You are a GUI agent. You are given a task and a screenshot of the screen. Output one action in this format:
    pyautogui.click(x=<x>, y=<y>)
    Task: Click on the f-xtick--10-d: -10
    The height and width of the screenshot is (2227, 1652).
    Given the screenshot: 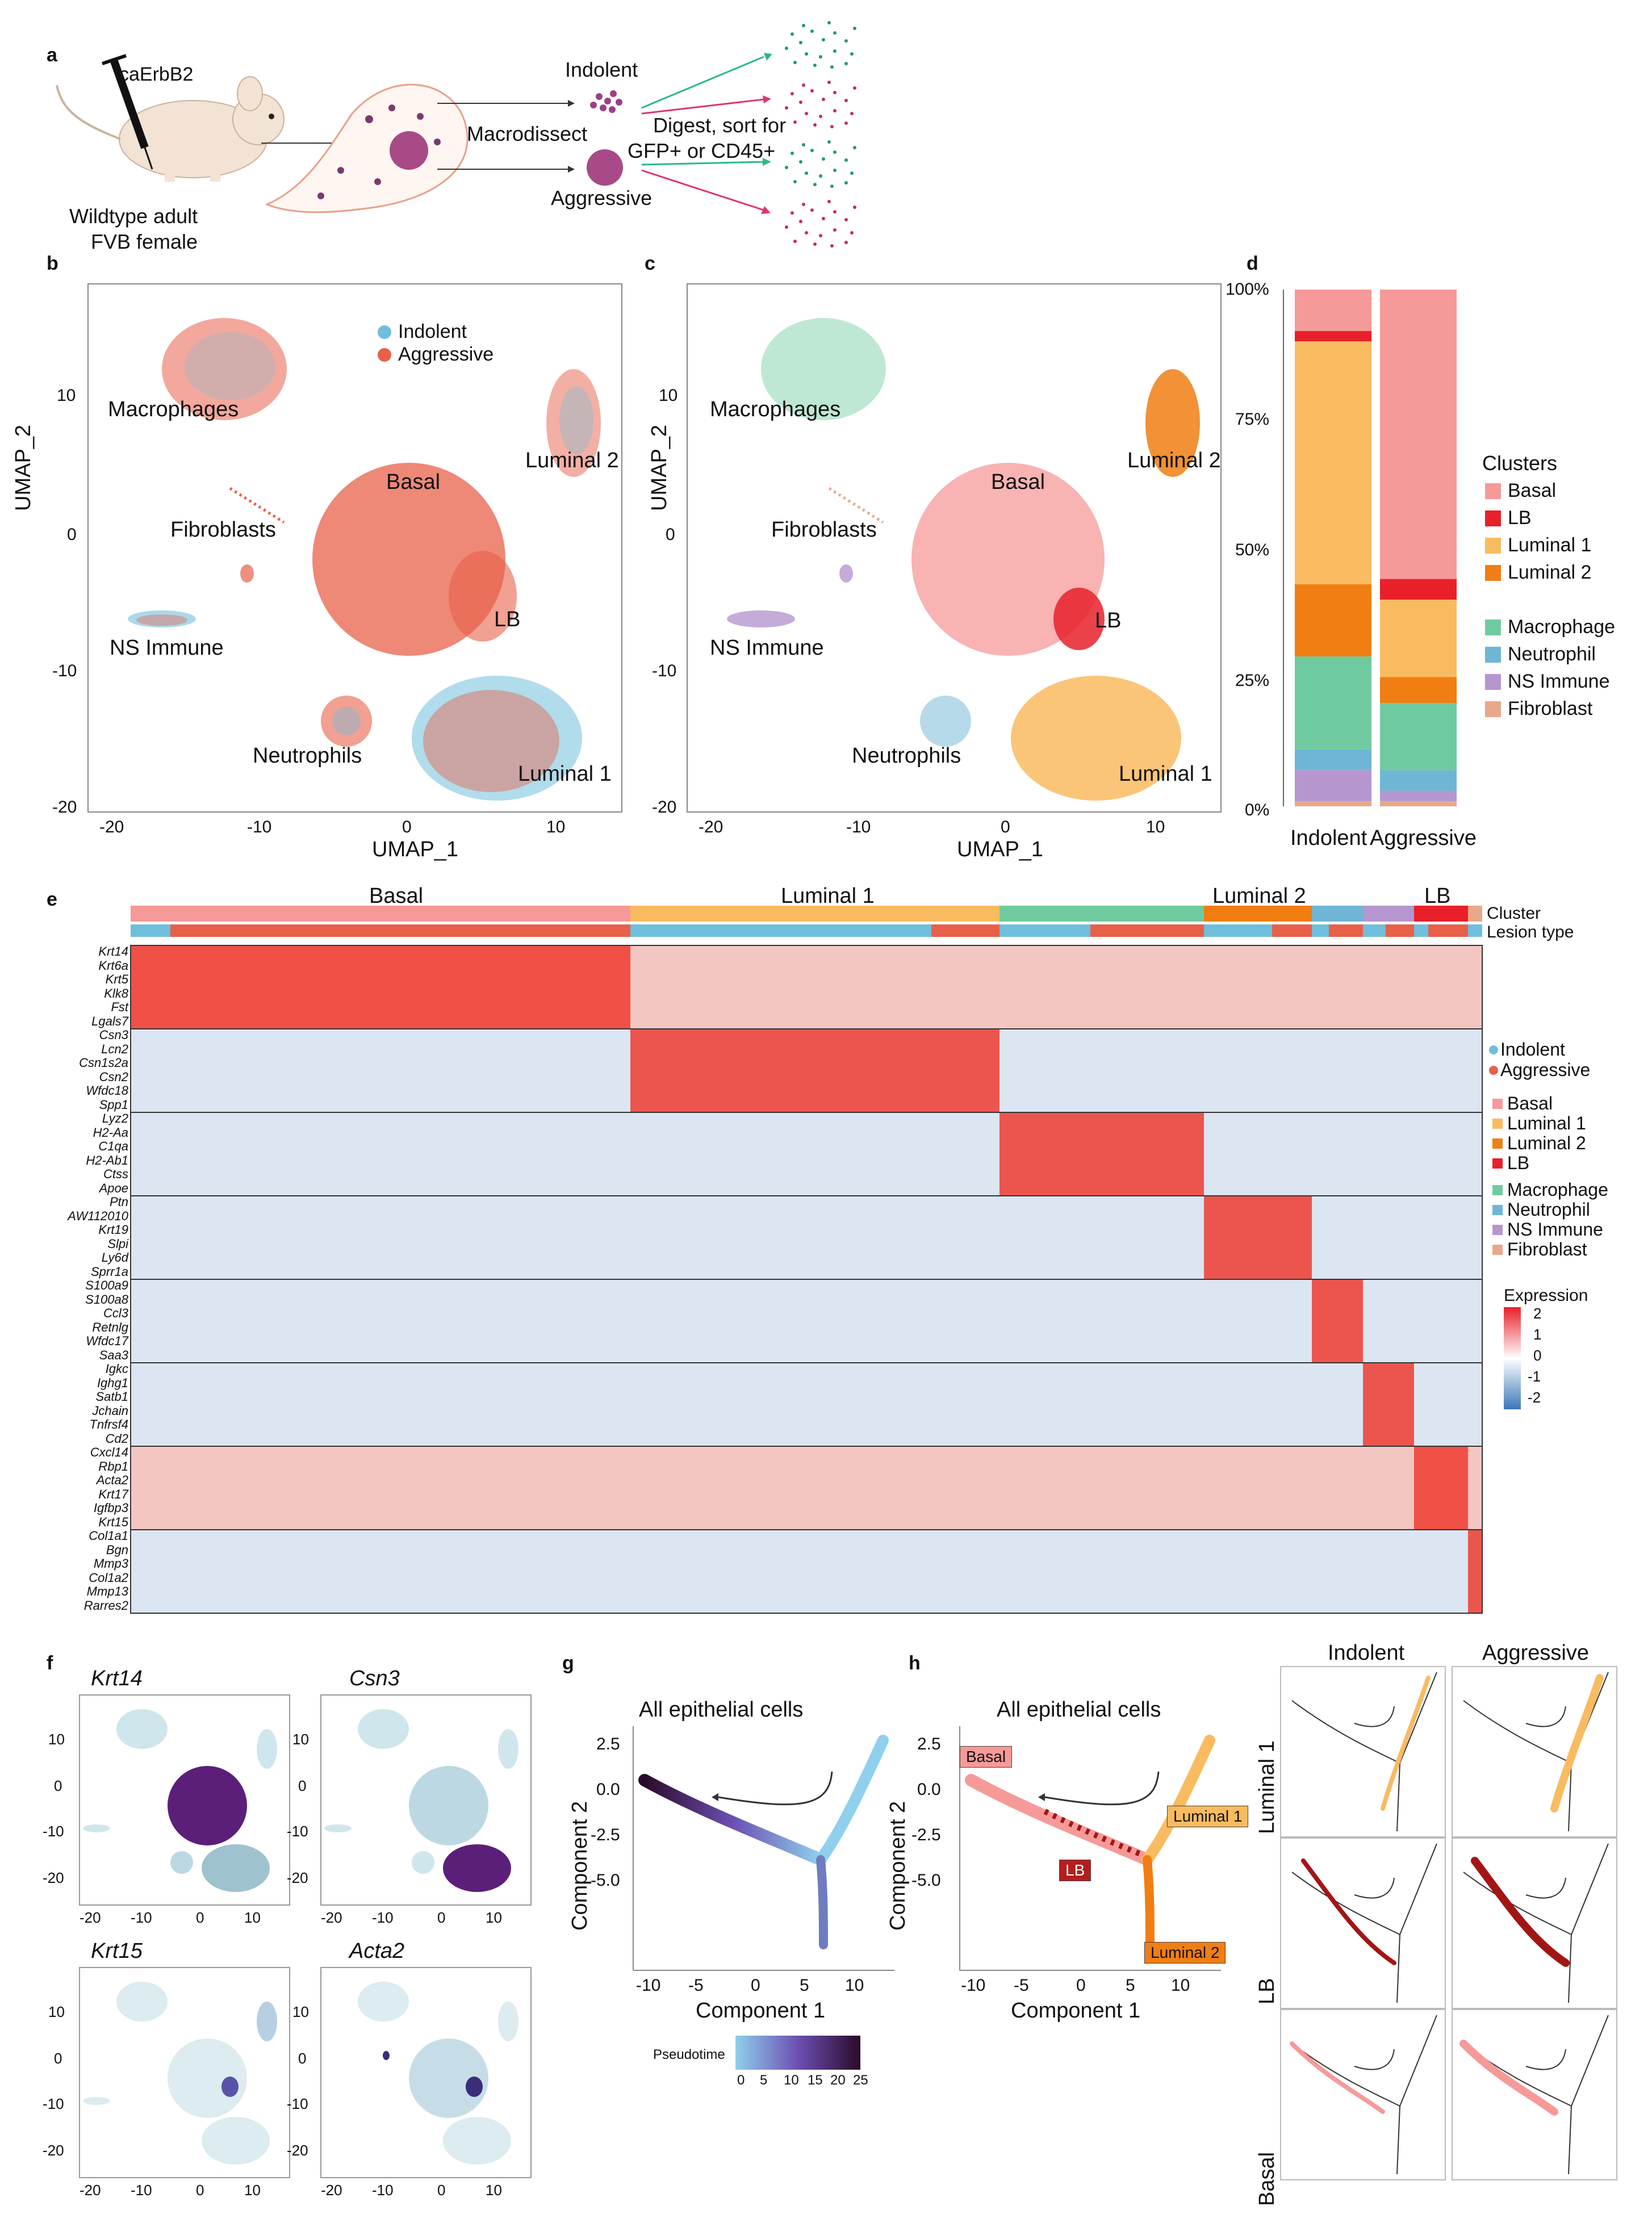 What is the action you would take?
    pyautogui.click(x=383, y=2191)
    